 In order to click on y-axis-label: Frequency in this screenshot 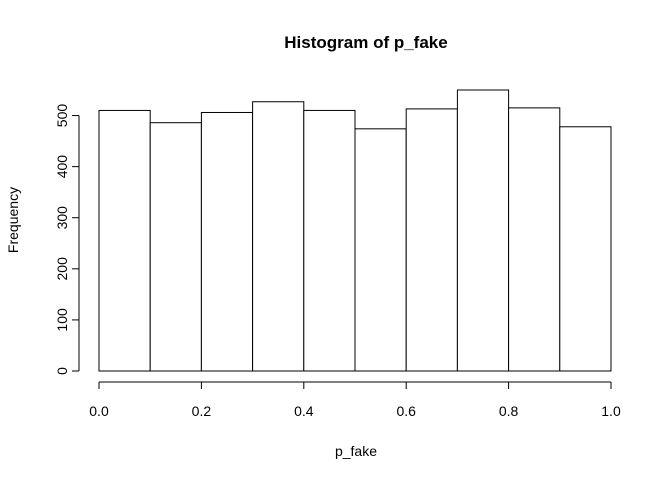, I will do `click(13, 220)`.